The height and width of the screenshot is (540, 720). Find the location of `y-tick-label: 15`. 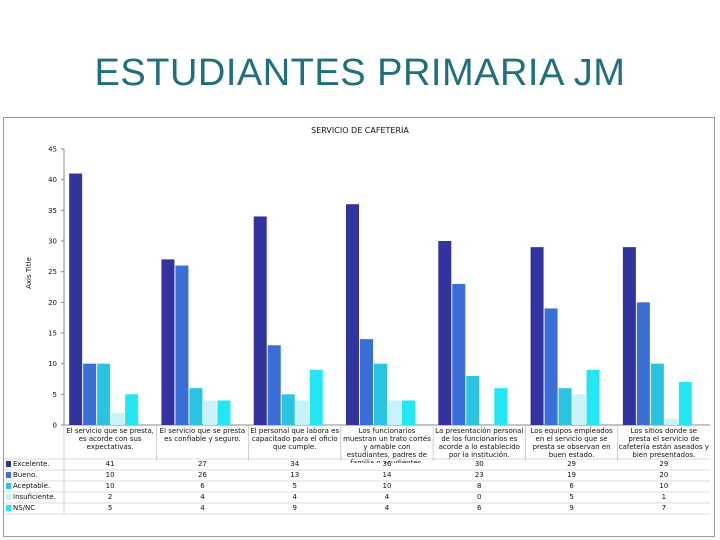

y-tick-label: 15 is located at coordinates (52, 334).